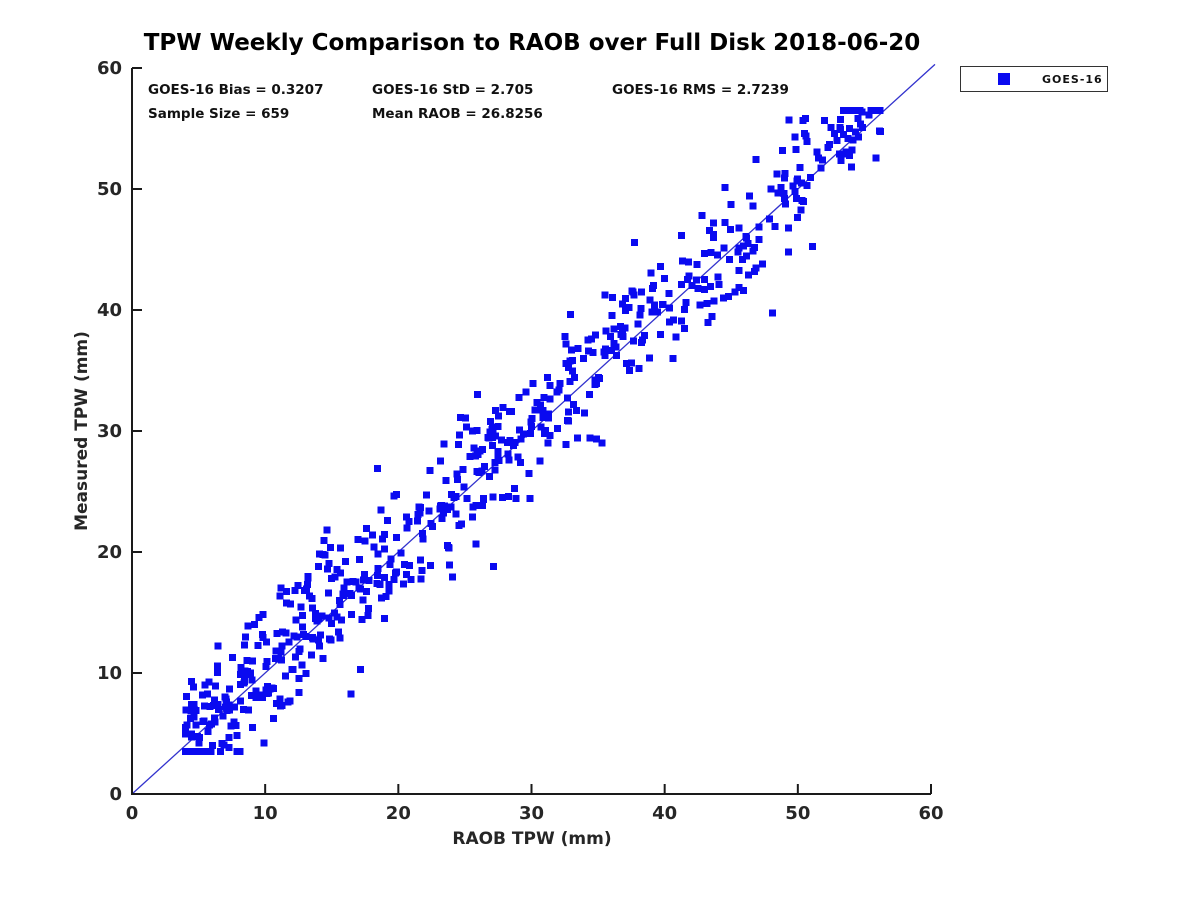 This screenshot has width=1200, height=900. I want to click on legend: GOES-16, so click(1034, 79).